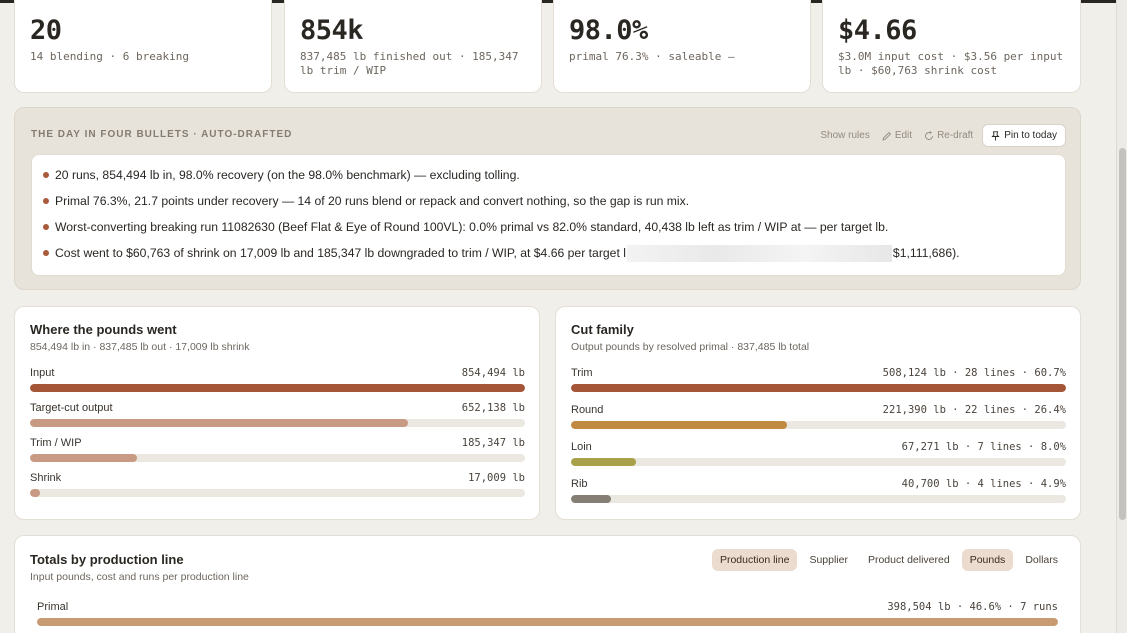 The width and height of the screenshot is (1127, 633). I want to click on bar-value: 40,700 lb · 4 lines · 4.9%, so click(983, 484).